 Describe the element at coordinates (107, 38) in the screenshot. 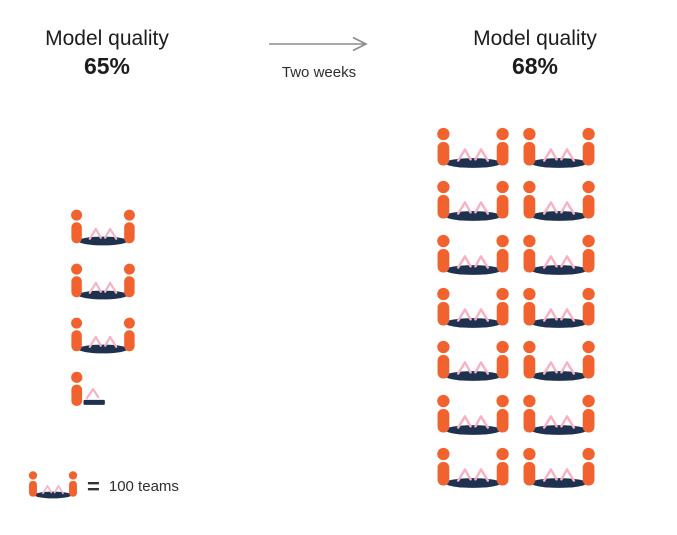

I see `before-title: Model quality` at that location.